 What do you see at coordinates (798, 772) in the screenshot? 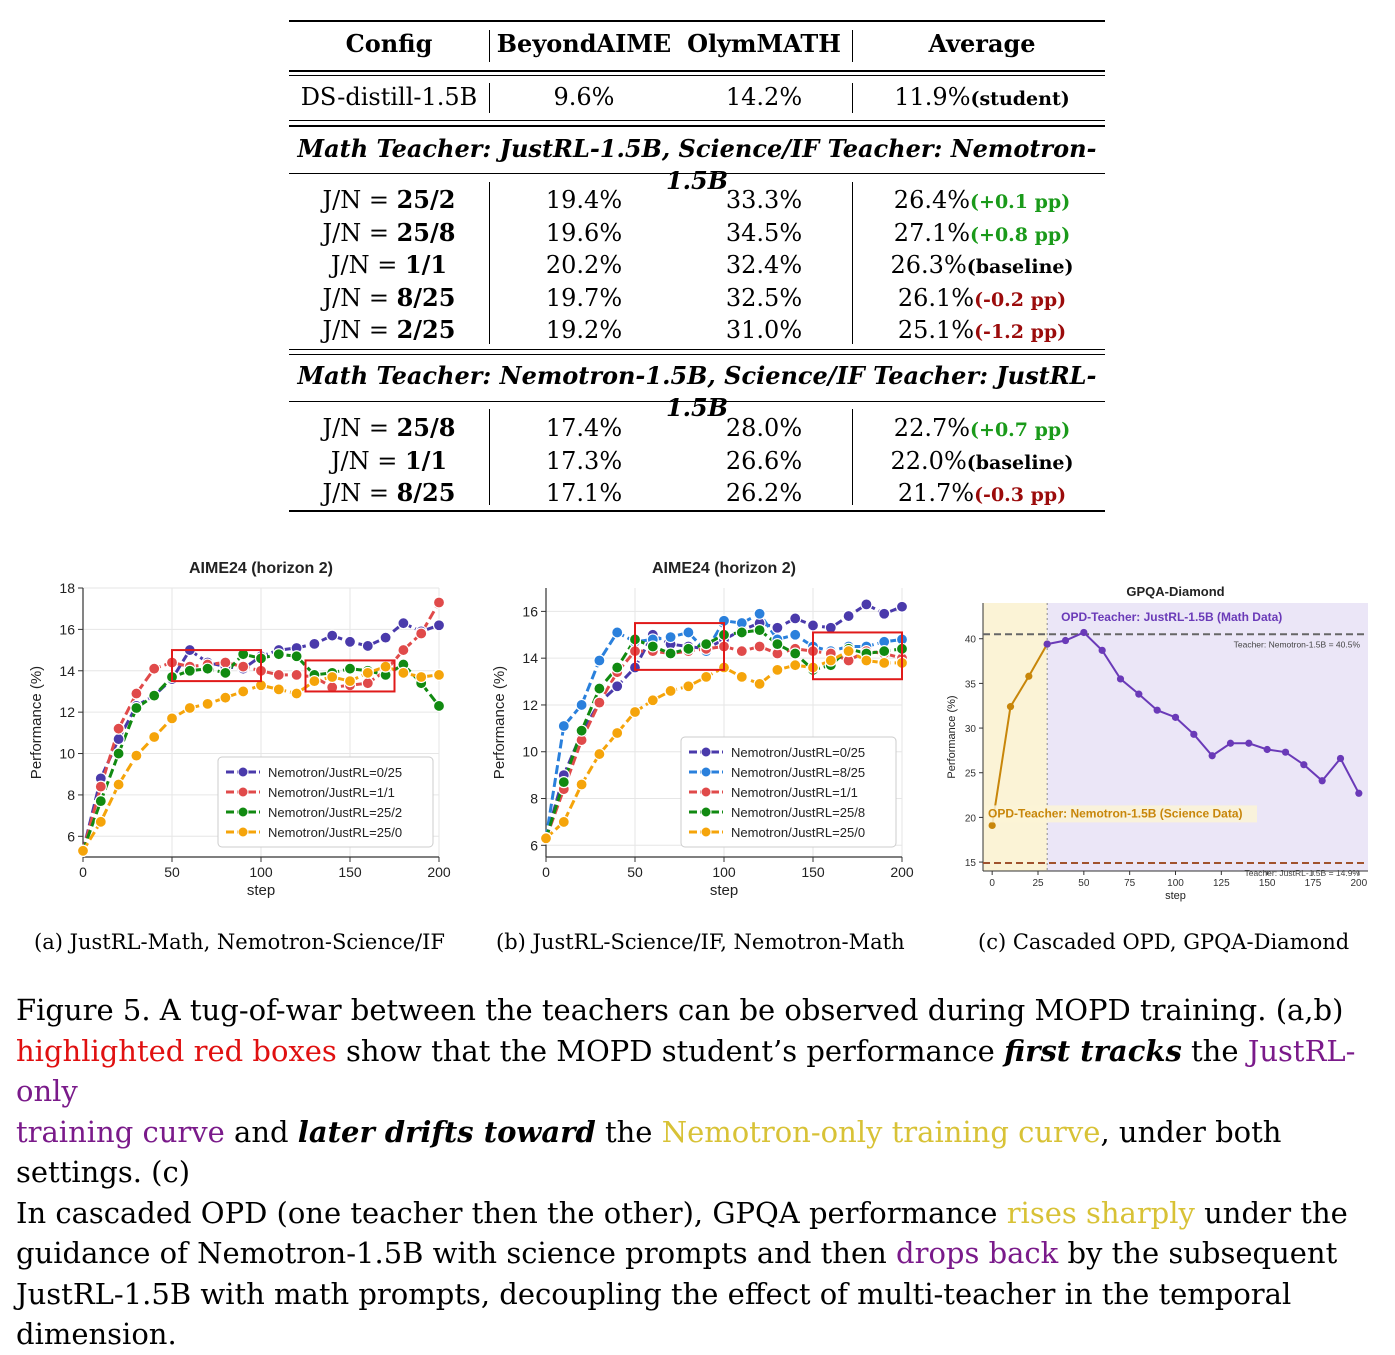
I see `legend-label: Nemotron/JustRL=8/25` at bounding box center [798, 772].